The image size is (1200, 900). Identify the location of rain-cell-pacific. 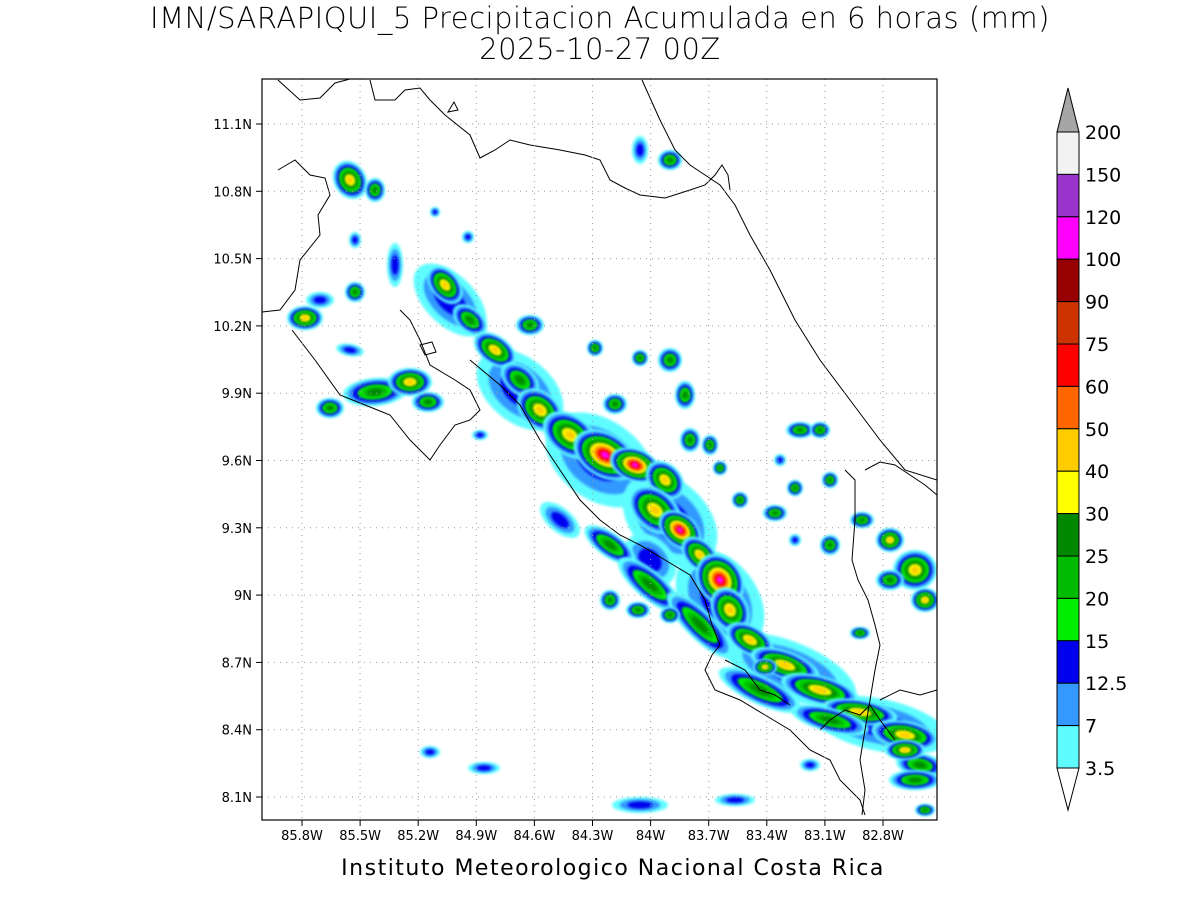
(700, 625).